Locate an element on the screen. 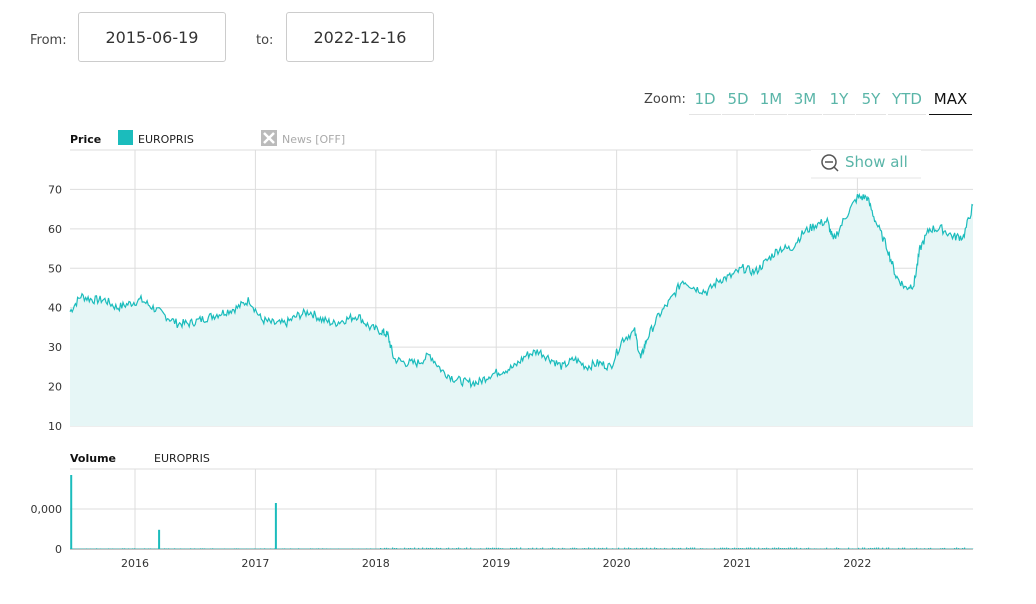  volume-tick-label: 0 is located at coordinates (58, 549).